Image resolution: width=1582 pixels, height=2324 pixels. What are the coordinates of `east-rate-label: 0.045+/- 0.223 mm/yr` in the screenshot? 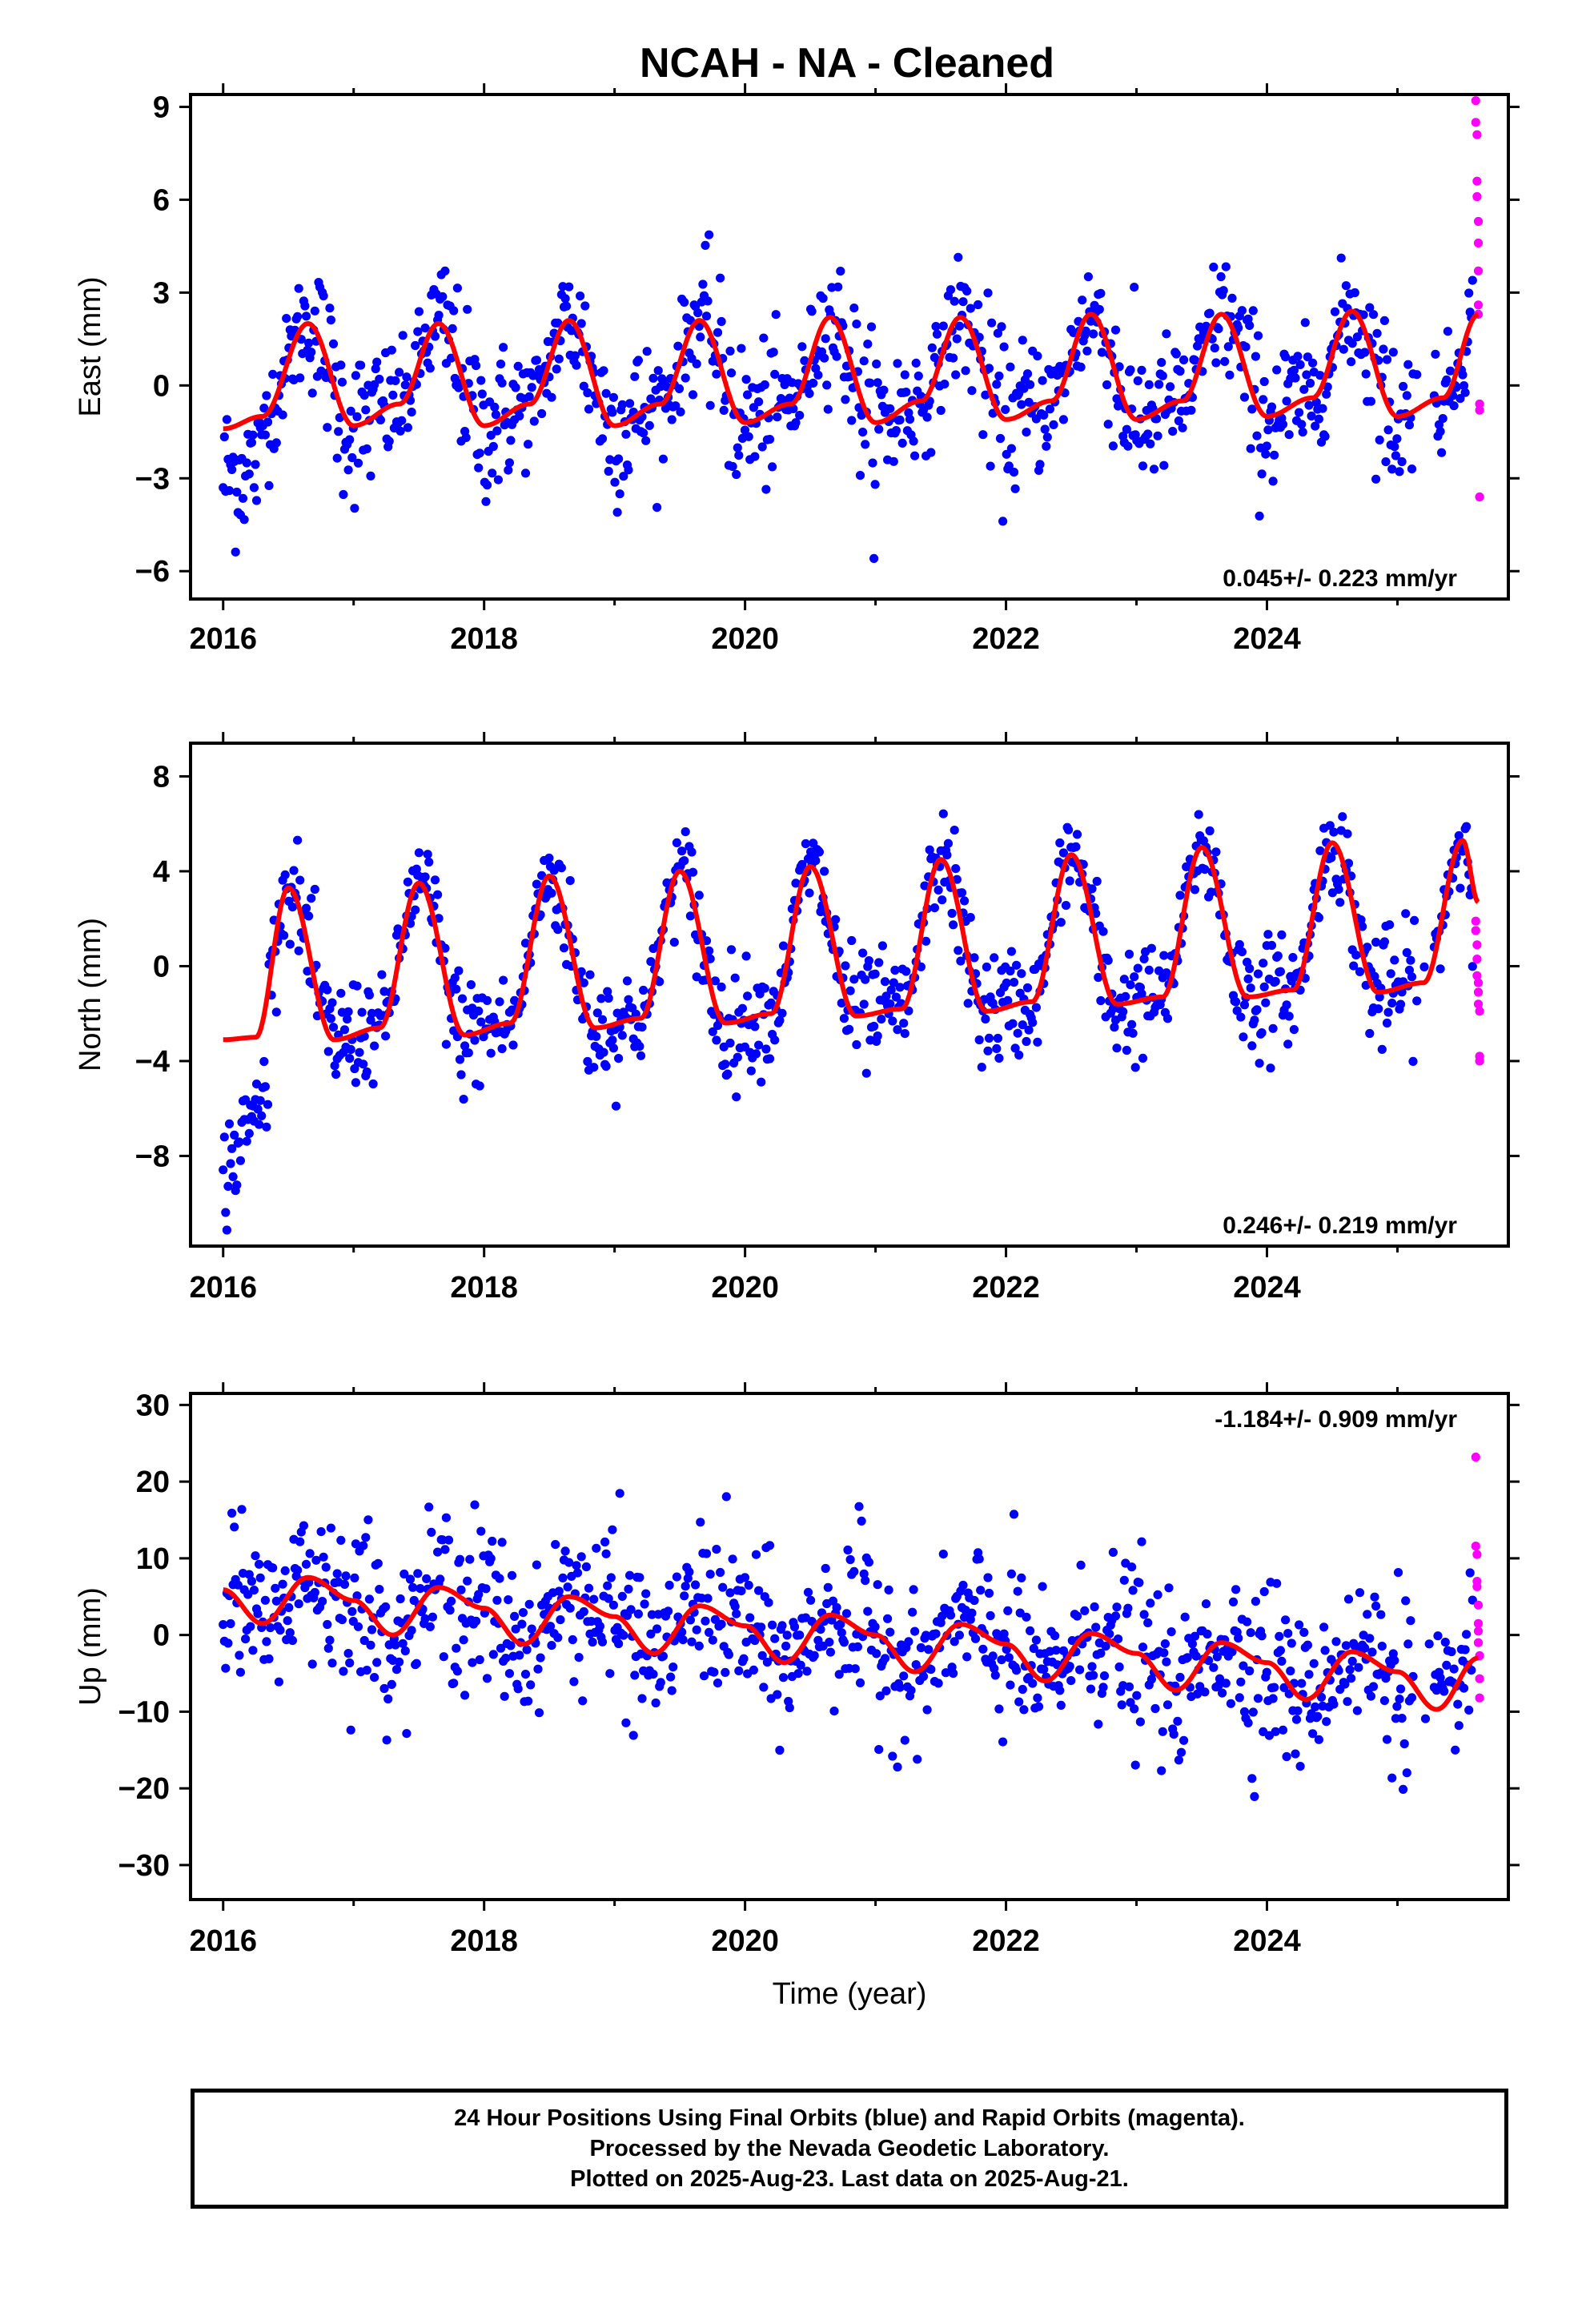 It's located at (1340, 578).